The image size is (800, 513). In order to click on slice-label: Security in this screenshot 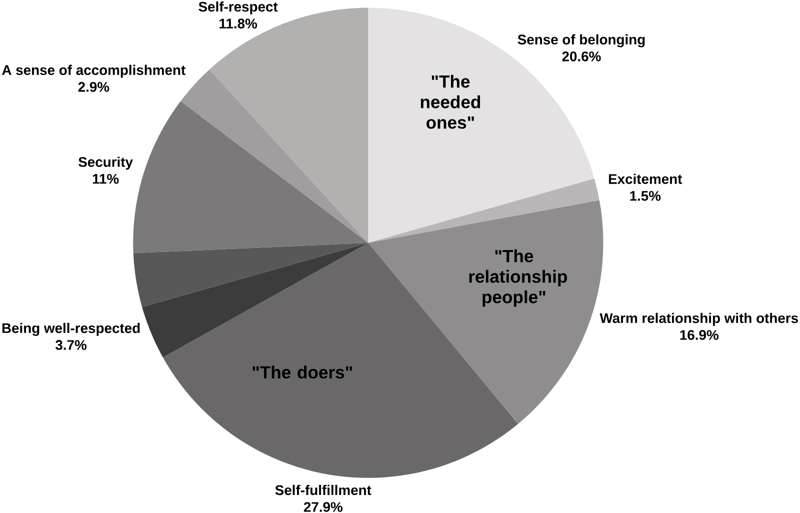, I will do `click(105, 163)`.